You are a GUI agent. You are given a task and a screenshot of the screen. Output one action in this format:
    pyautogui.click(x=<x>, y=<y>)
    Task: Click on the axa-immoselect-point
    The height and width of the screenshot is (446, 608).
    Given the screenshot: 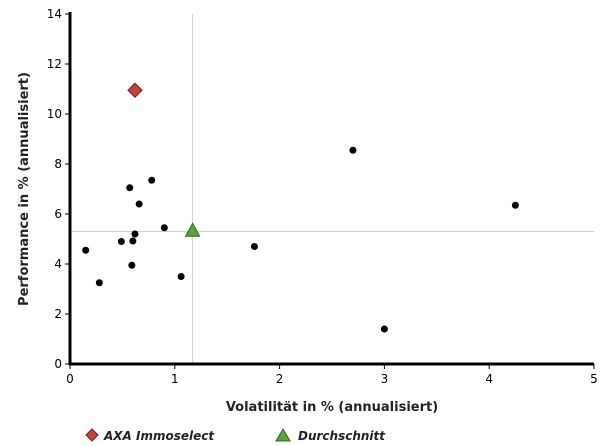 What is the action you would take?
    pyautogui.click(x=135, y=90)
    